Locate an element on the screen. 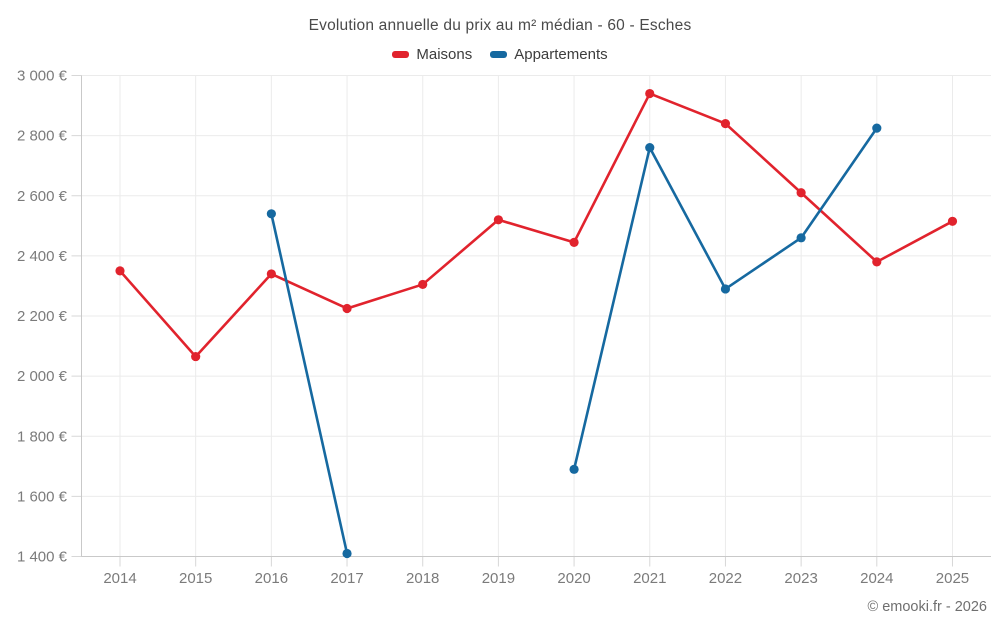  y-axis-tick-label: 3 000 € is located at coordinates (42, 76).